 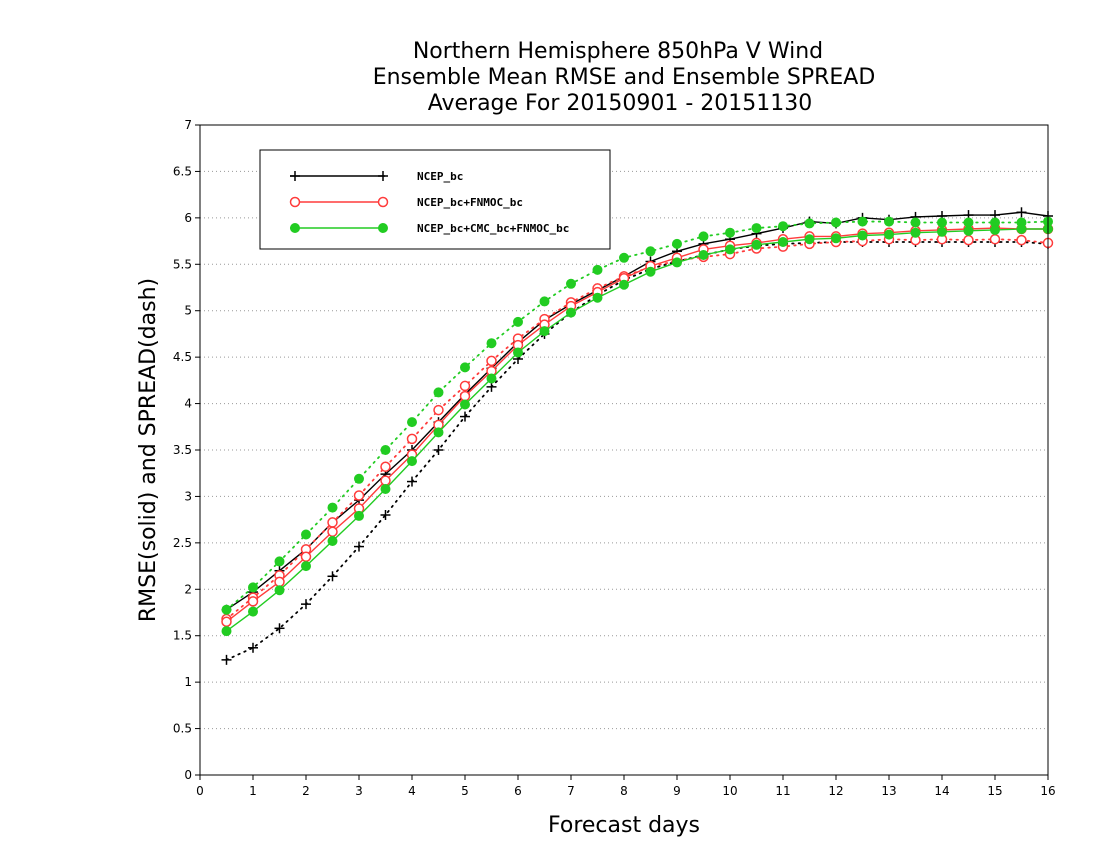 I want to click on x-tick-label: 2, so click(x=306, y=791).